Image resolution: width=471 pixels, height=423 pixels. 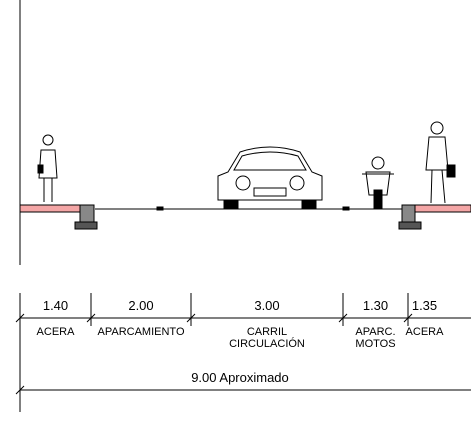 I want to click on segment-label: CARRIL, so click(x=267, y=332).